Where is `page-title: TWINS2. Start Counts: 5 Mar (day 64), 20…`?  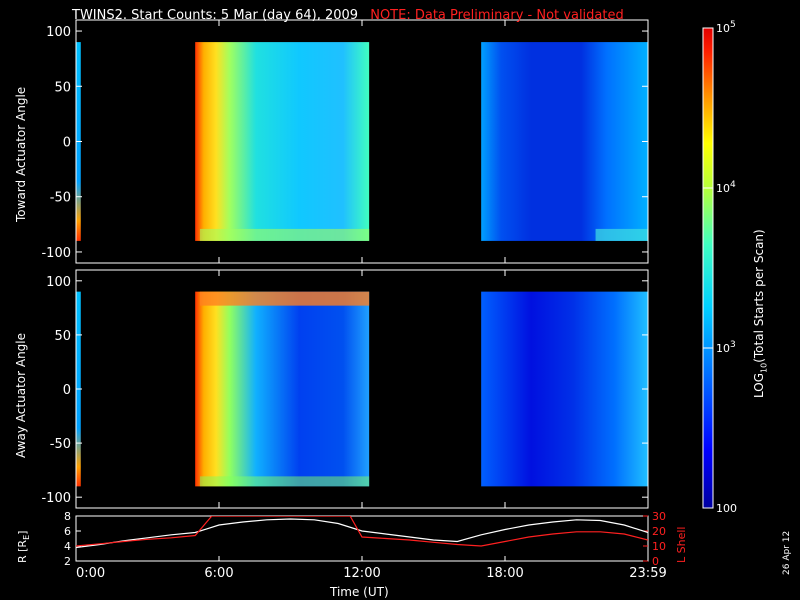 page-title: TWINS2. Start Counts: 5 Mar (day 64), 20… is located at coordinates (348, 15).